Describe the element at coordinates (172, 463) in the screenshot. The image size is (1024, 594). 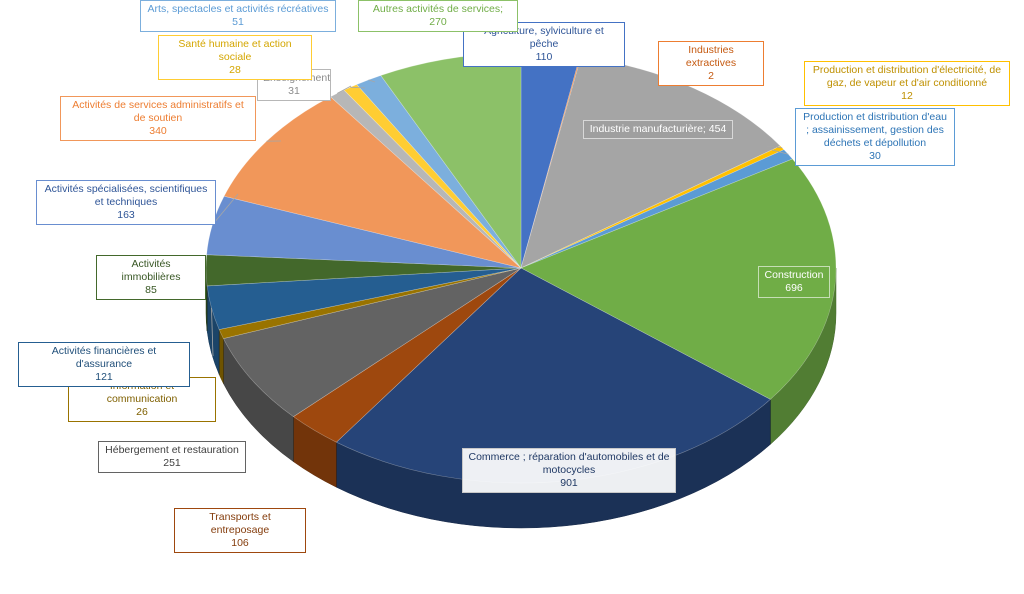
I see `slice-label-value: 251` at that location.